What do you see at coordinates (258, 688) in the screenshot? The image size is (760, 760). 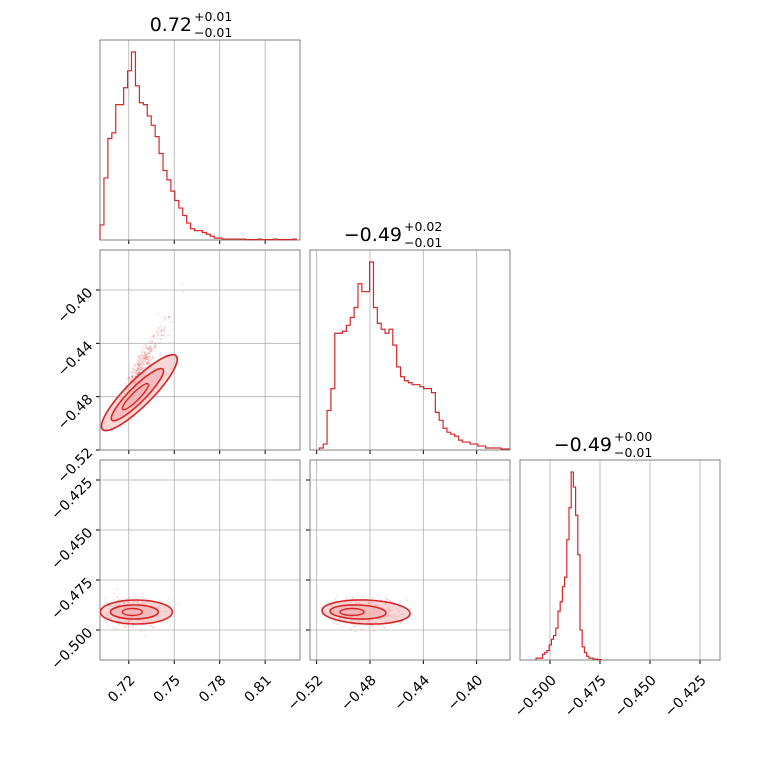 I see `x-tick-label: 0.81` at bounding box center [258, 688].